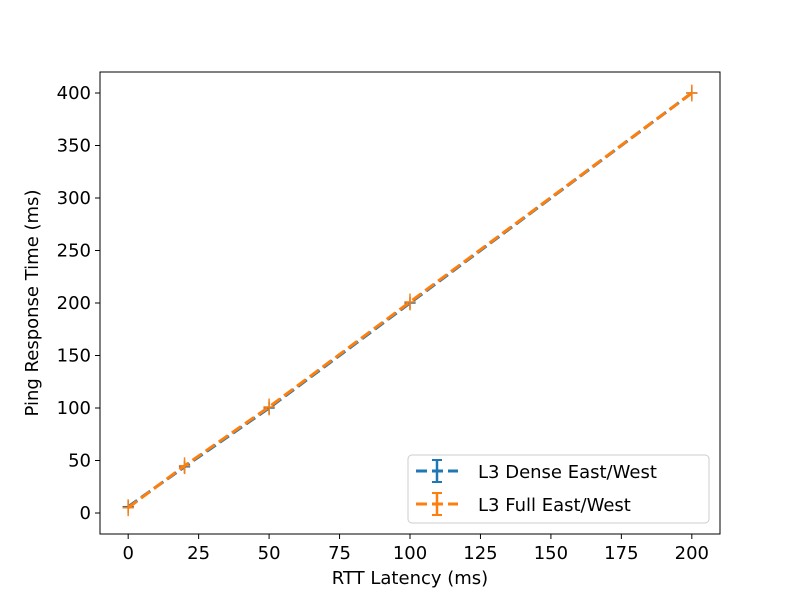  Describe the element at coordinates (554, 505) in the screenshot. I see `legend-label: L3 Full East/West` at that location.